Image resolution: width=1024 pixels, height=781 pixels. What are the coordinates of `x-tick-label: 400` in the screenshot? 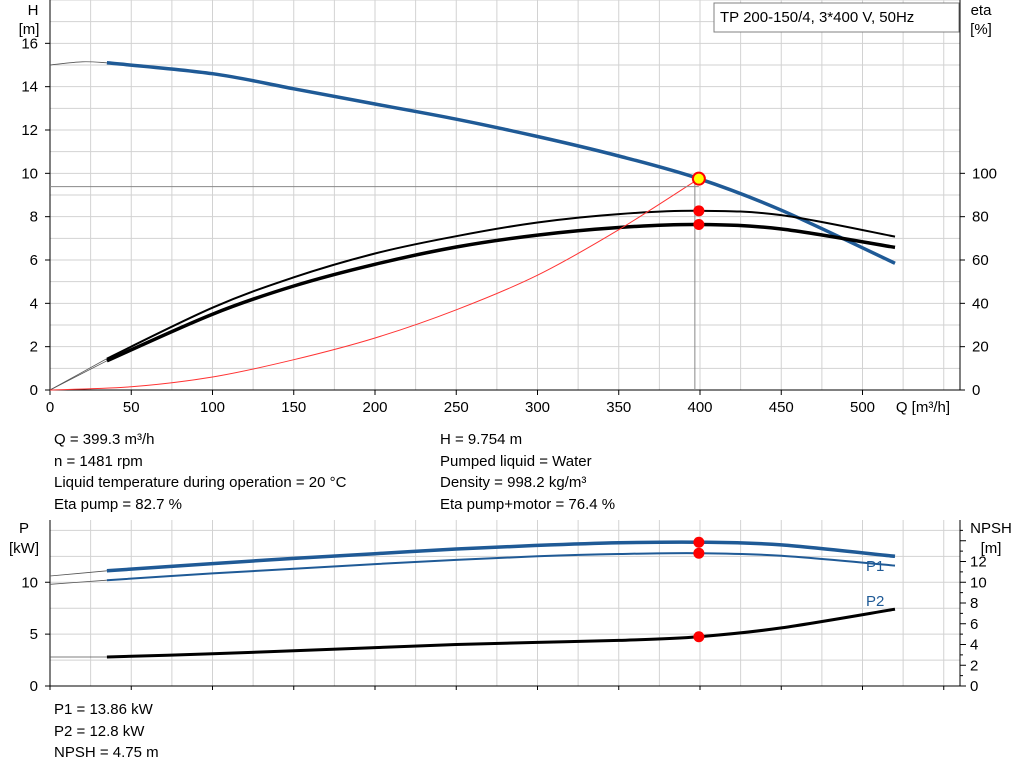 It's located at (699, 407).